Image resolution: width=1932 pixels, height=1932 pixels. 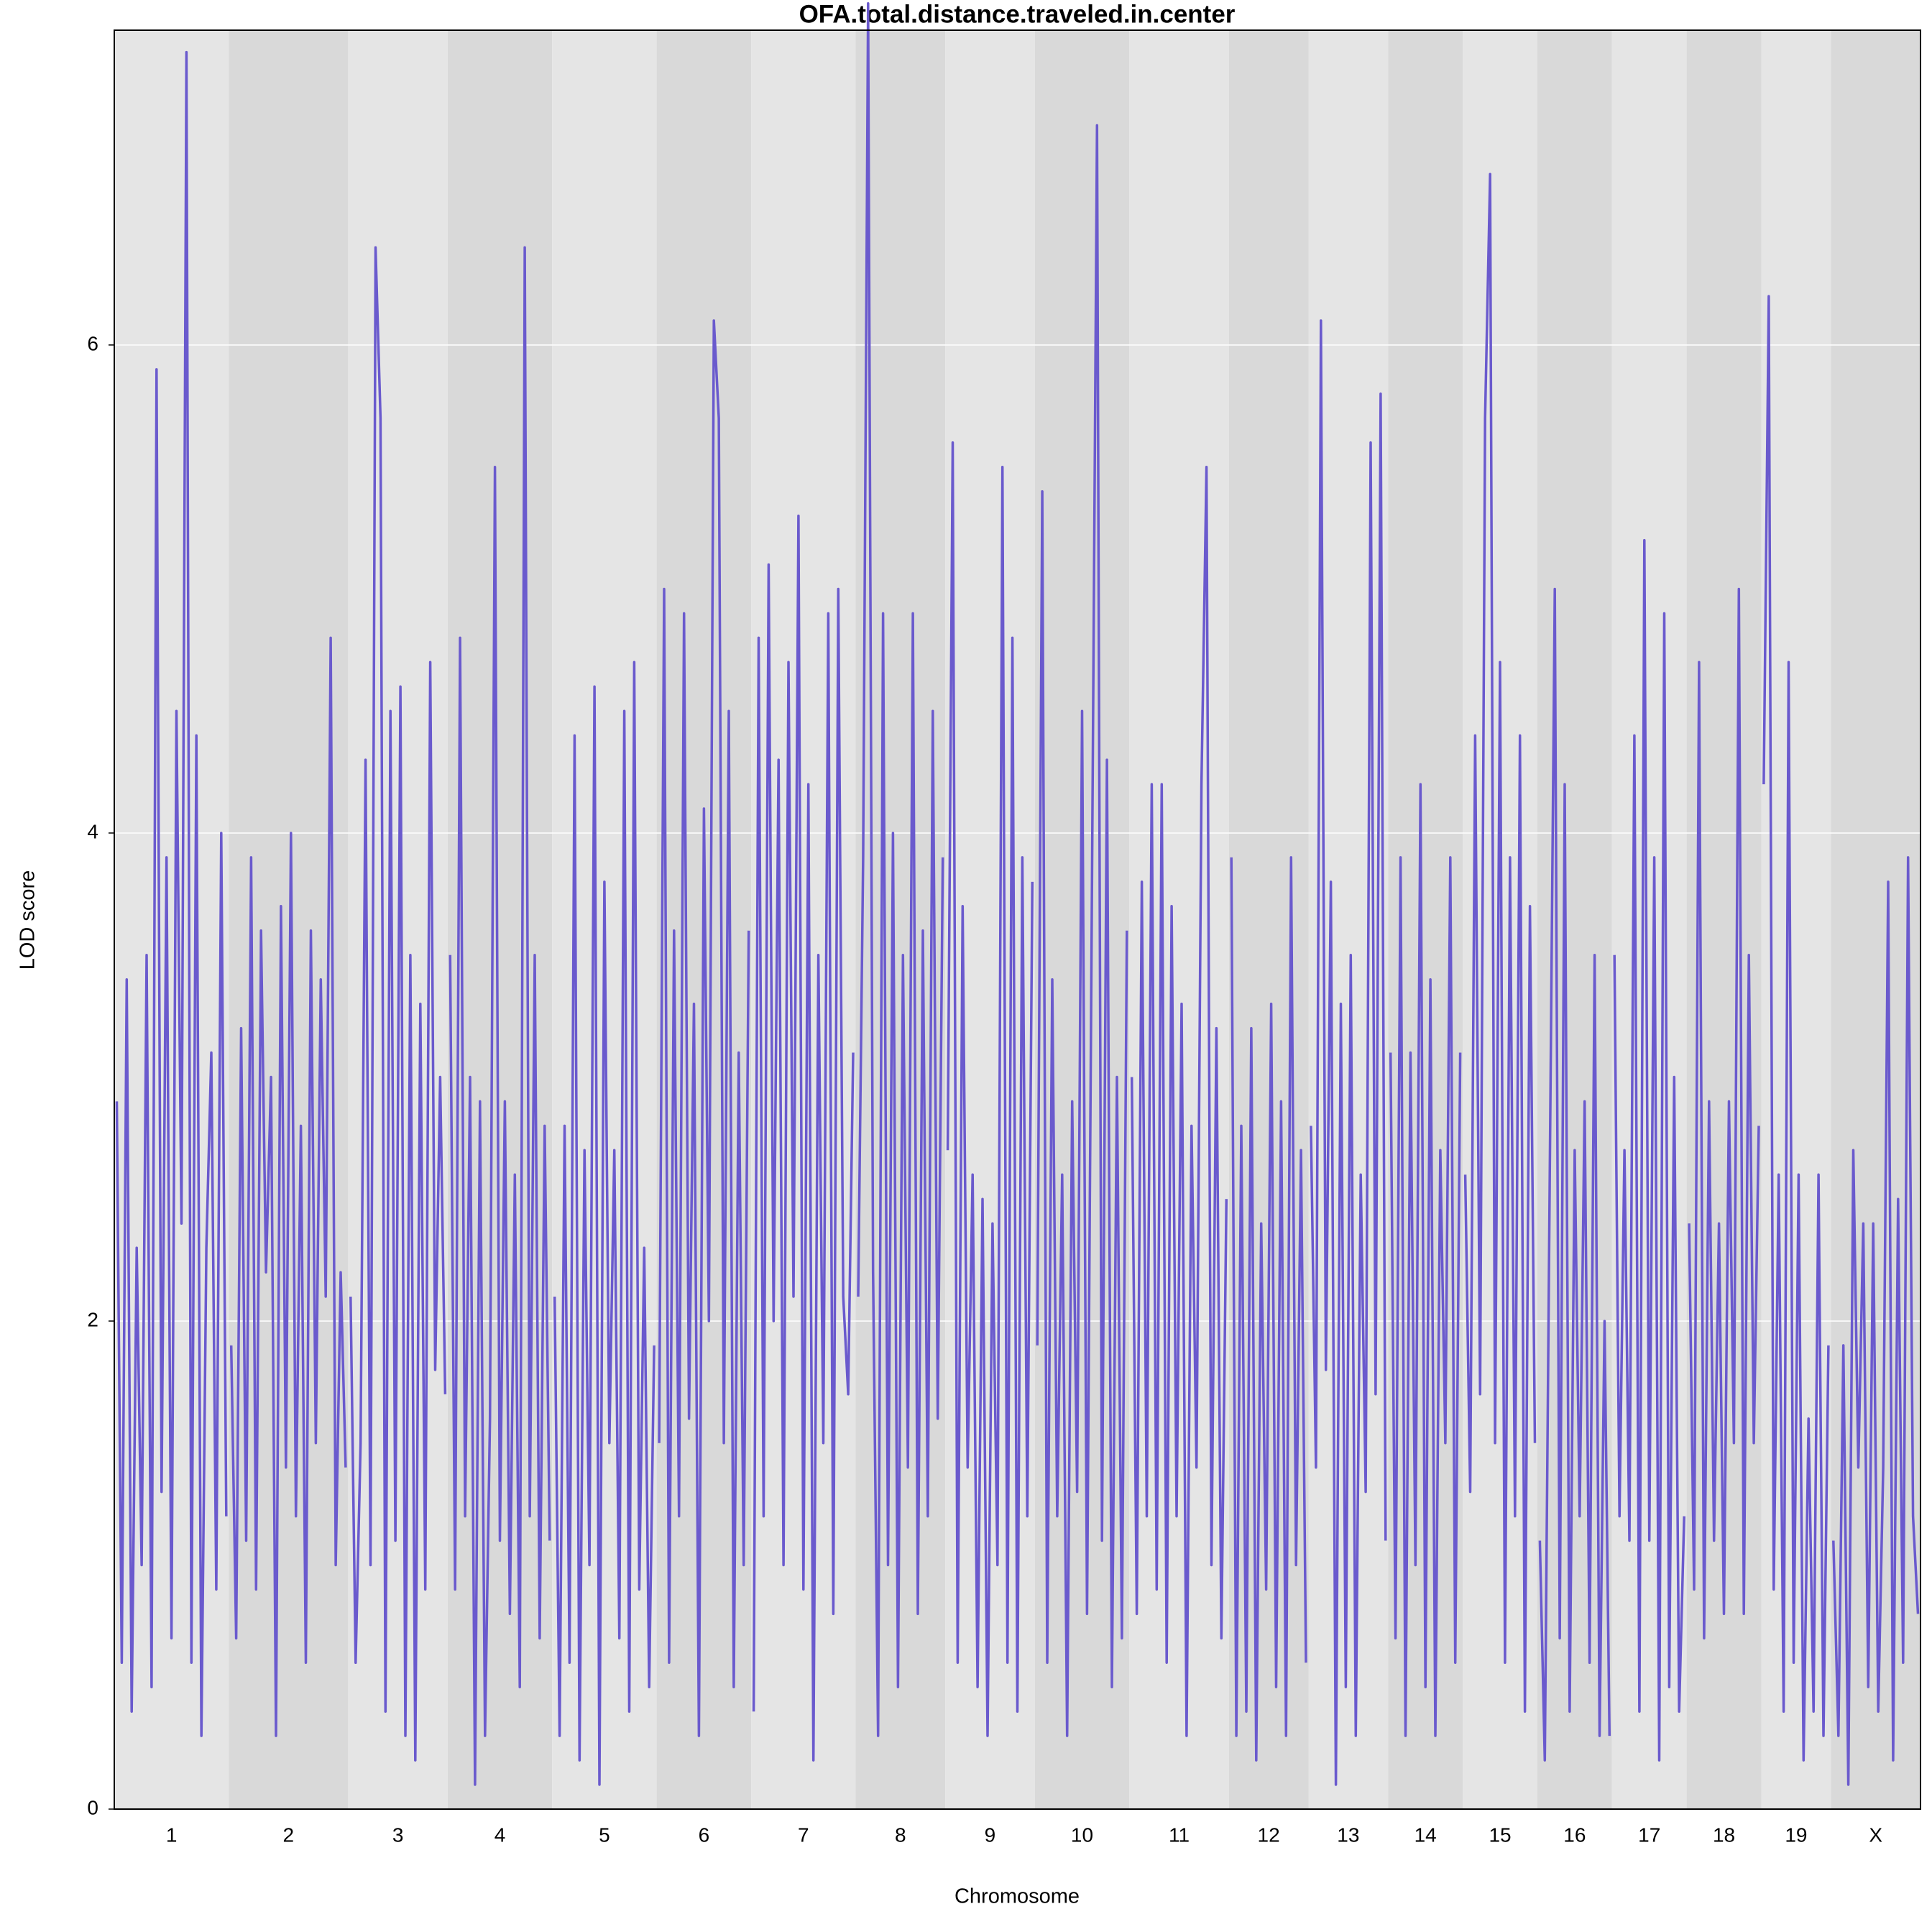 I want to click on x-tick-label: 5, so click(x=604, y=1834).